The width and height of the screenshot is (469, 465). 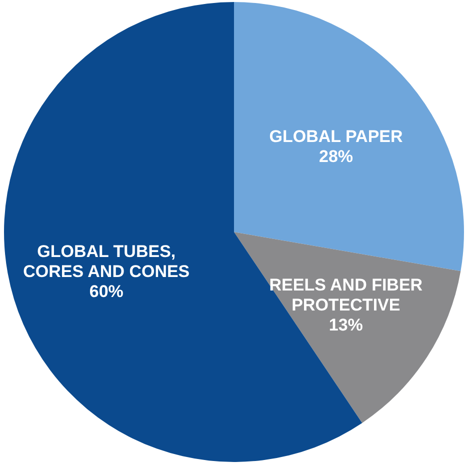 I want to click on slice-label: GLOBAL PAPER, so click(x=336, y=136).